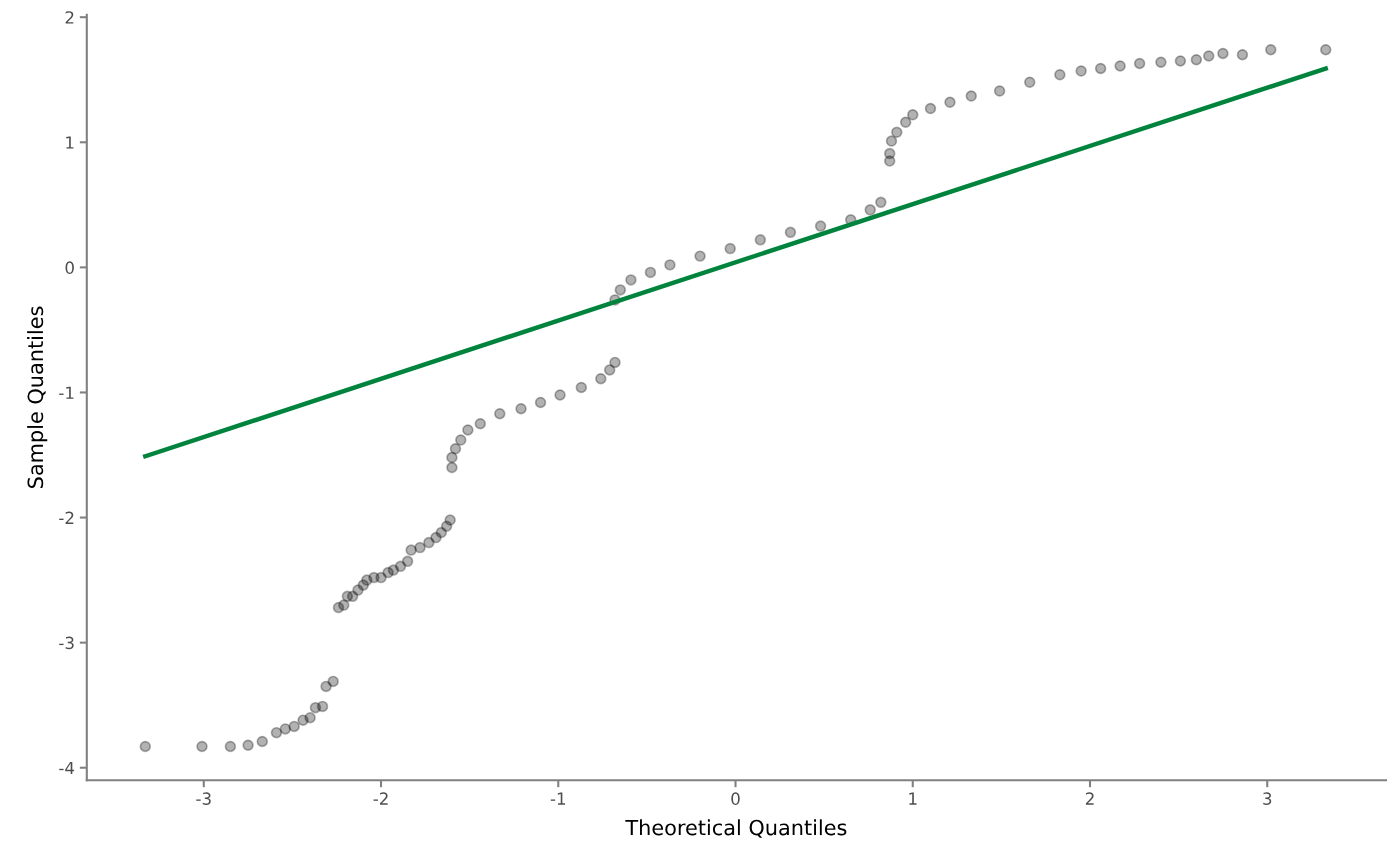 This screenshot has width=1400, height=865. What do you see at coordinates (203, 798) in the screenshot?
I see `x-tick-label: -3` at bounding box center [203, 798].